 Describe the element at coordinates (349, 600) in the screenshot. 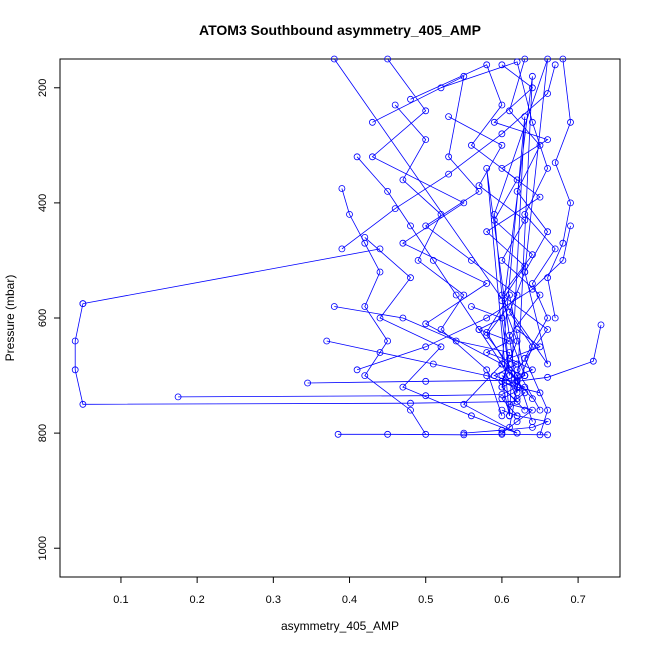

I see `x-tick-label: 0.4` at that location.